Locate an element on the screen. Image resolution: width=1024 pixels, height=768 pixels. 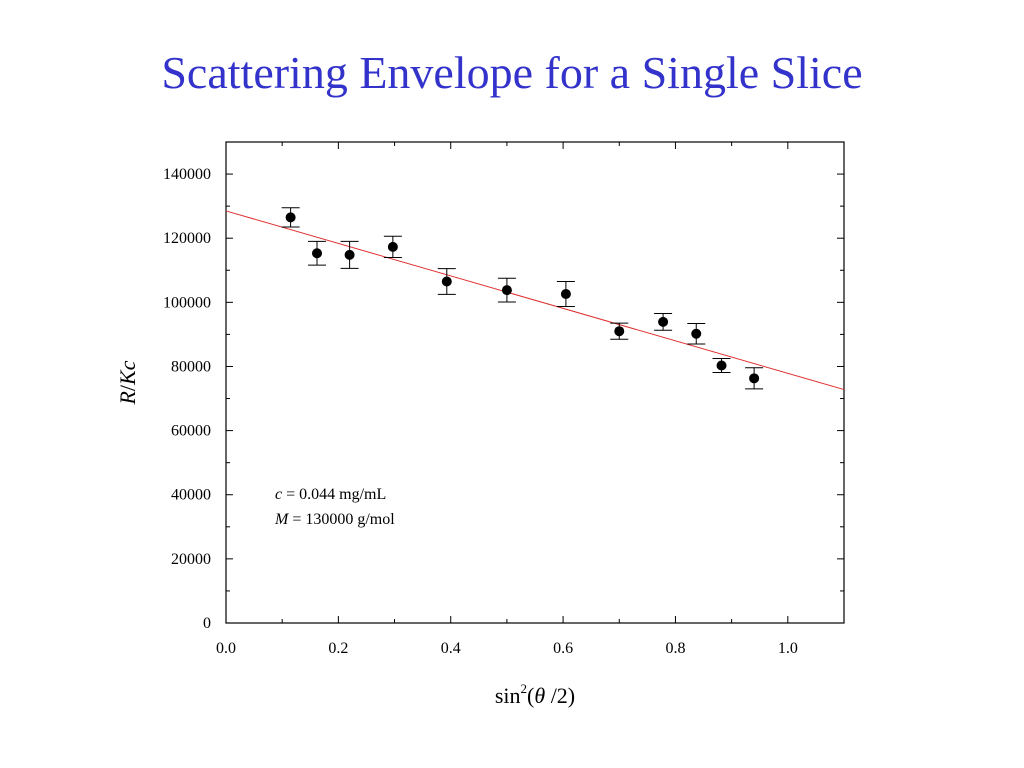
annot-c-var: c is located at coordinates (278, 494).